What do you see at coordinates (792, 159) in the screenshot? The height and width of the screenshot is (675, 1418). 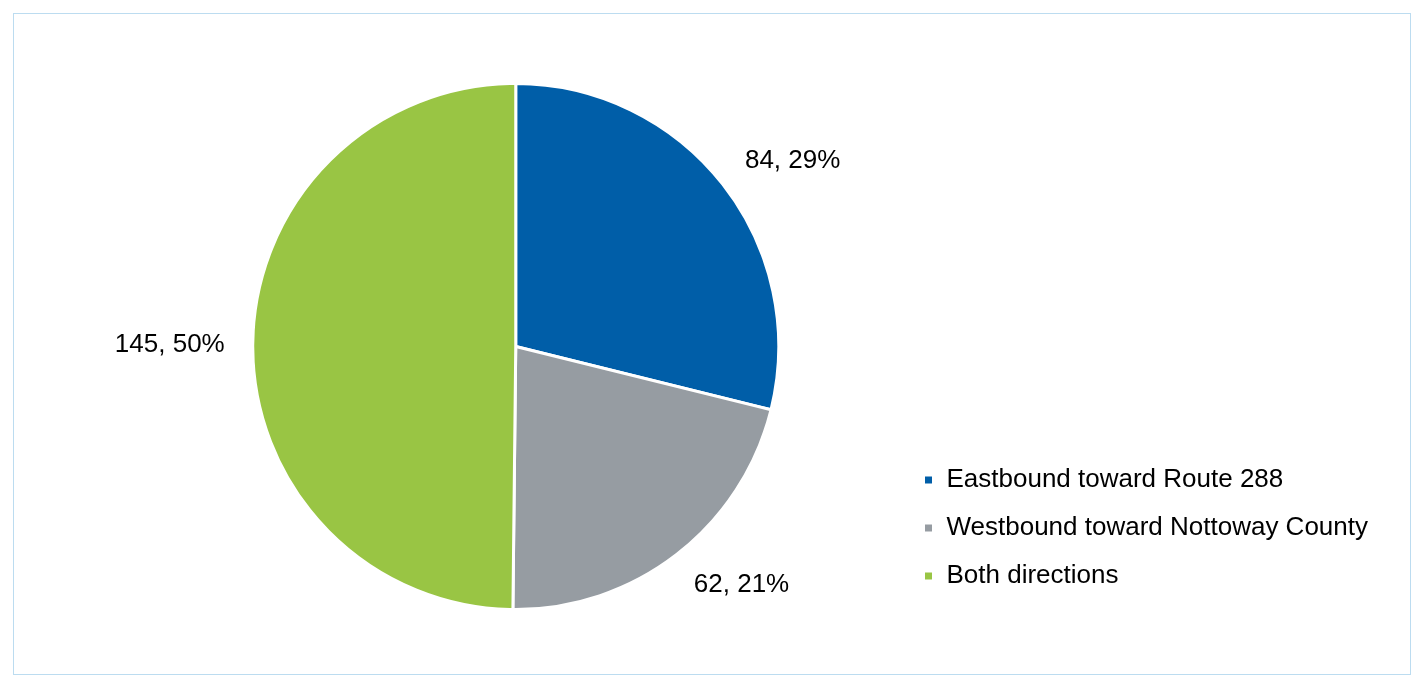 I see `data-label: 84, 29%` at bounding box center [792, 159].